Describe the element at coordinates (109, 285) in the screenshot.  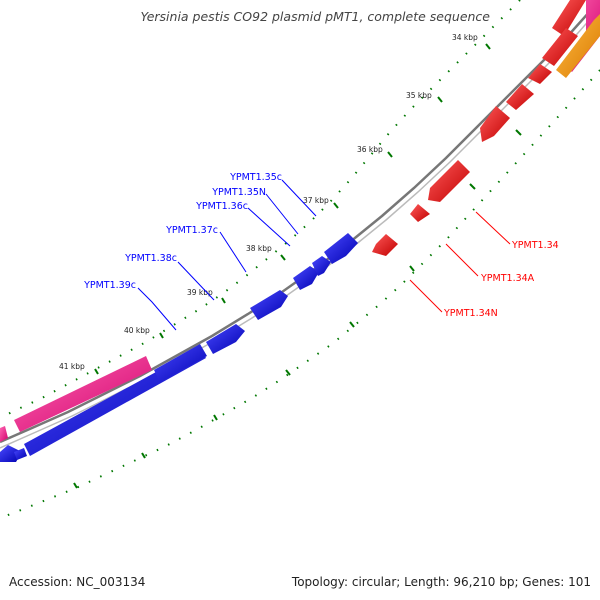
I see `gene-label-ypmt1-39c: YPMT1.39c` at that location.